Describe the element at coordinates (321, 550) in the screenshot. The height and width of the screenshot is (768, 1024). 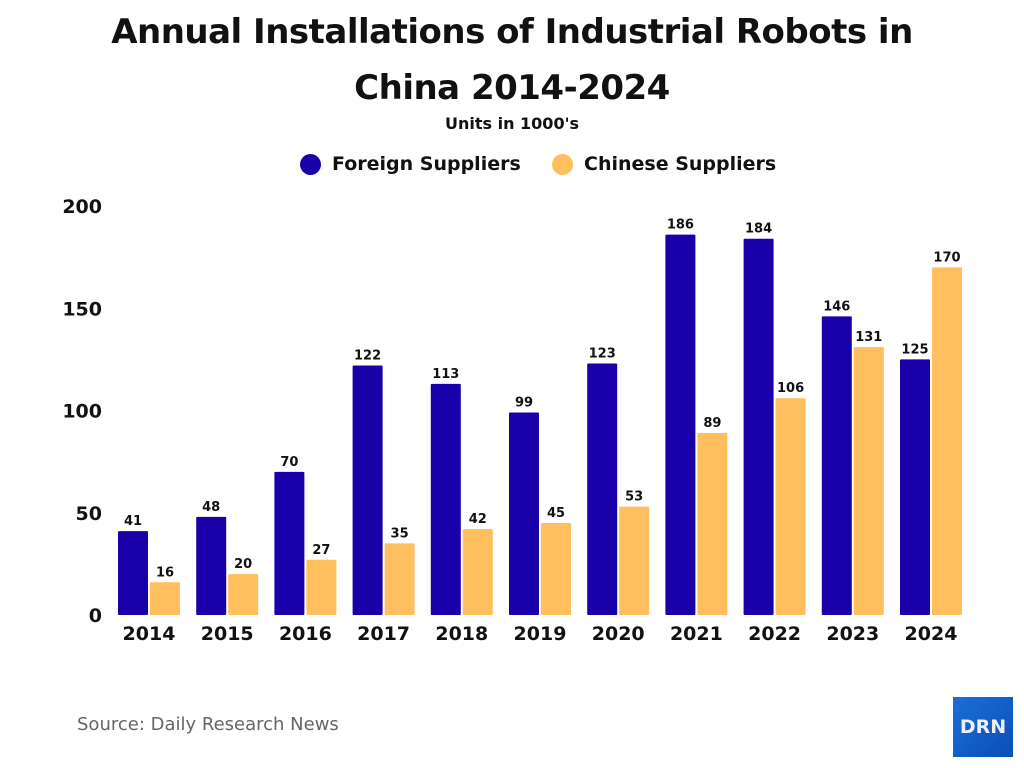
I see `data-label: 27` at that location.